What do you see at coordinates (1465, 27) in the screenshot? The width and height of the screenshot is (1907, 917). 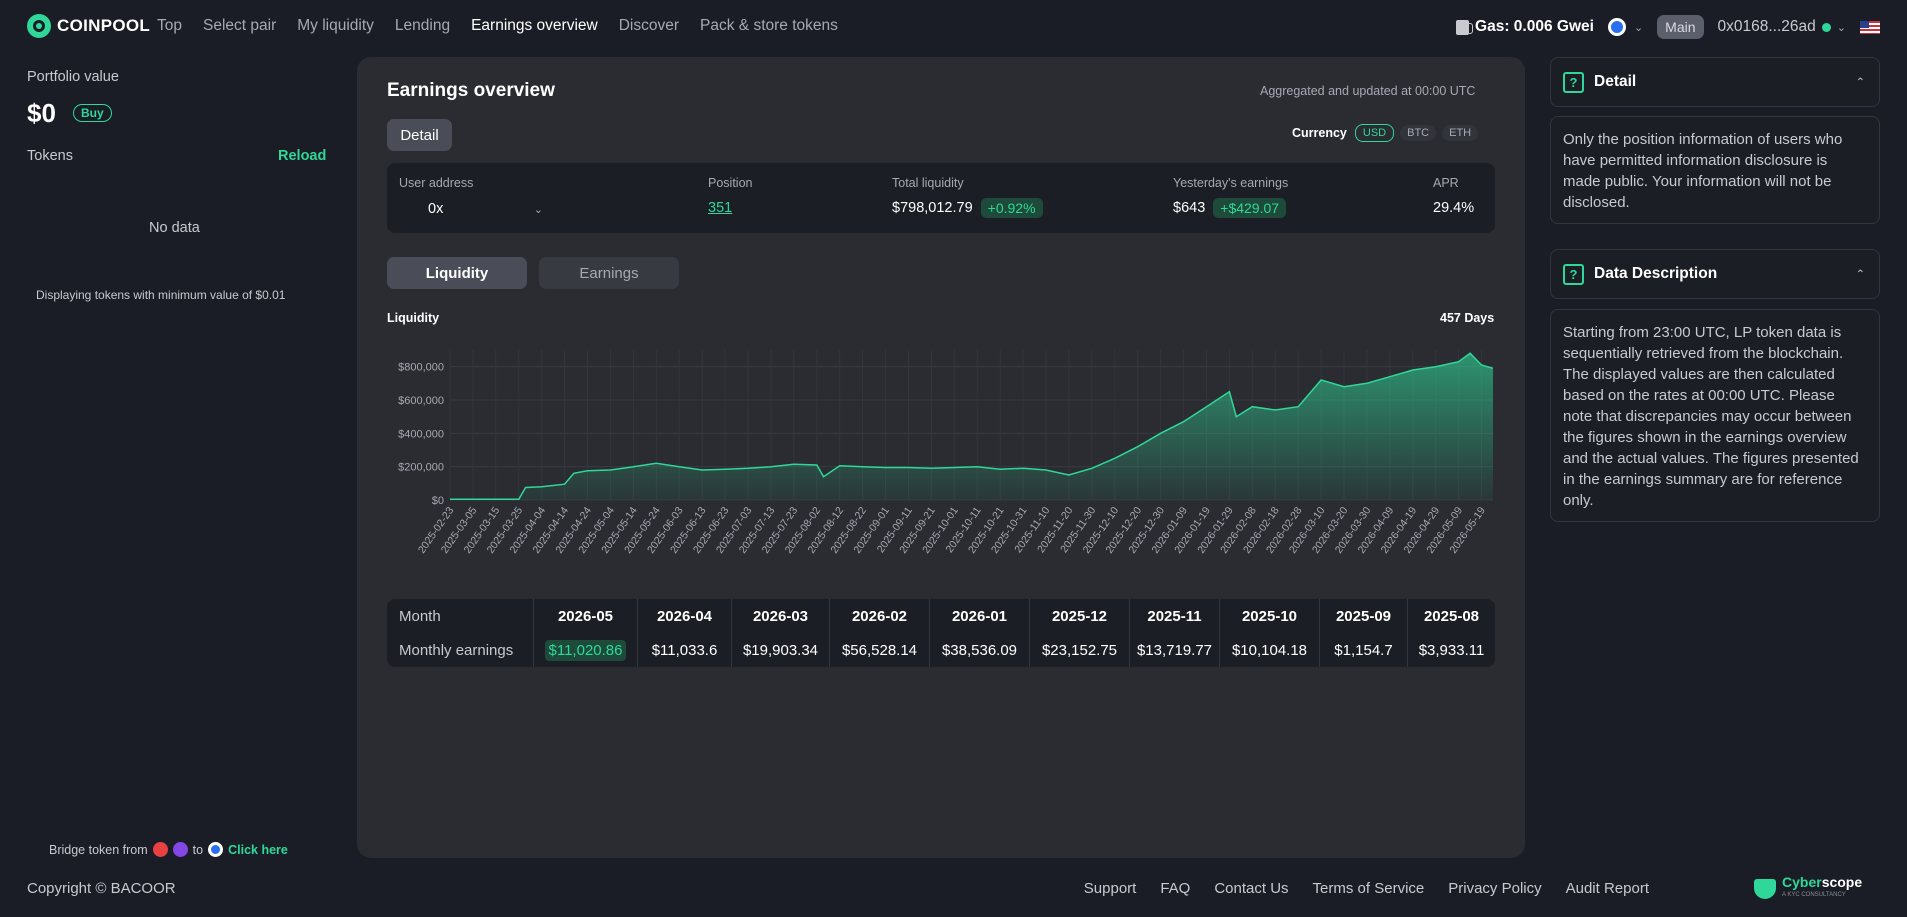 I see `gas-pump-icon` at bounding box center [1465, 27].